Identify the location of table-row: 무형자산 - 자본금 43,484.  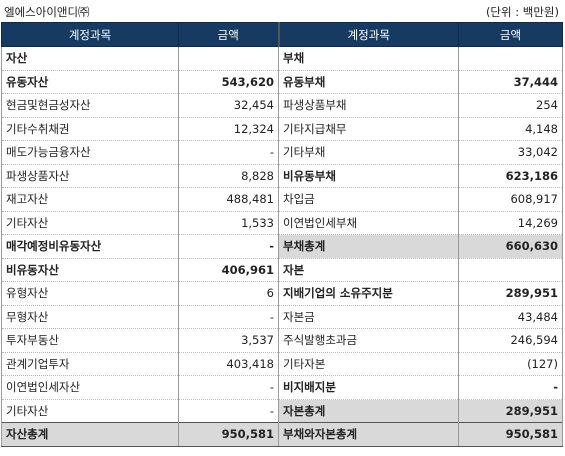
(282, 316).